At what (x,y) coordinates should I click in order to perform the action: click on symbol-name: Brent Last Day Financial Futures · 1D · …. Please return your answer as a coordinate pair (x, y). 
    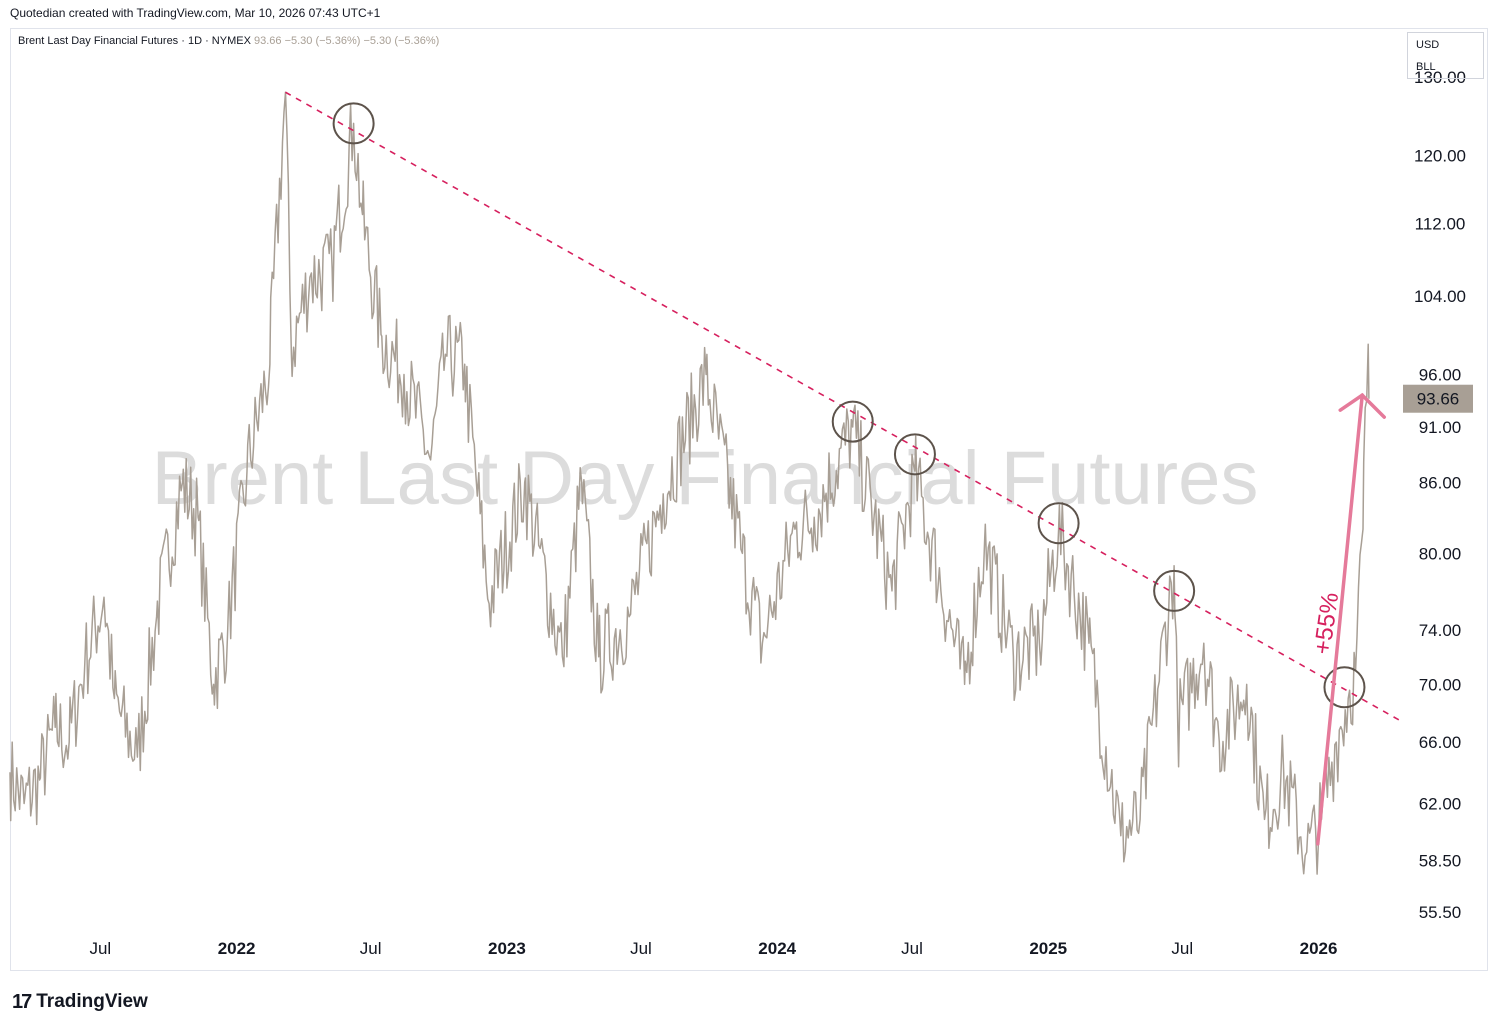
    Looking at the image, I should click on (134, 41).